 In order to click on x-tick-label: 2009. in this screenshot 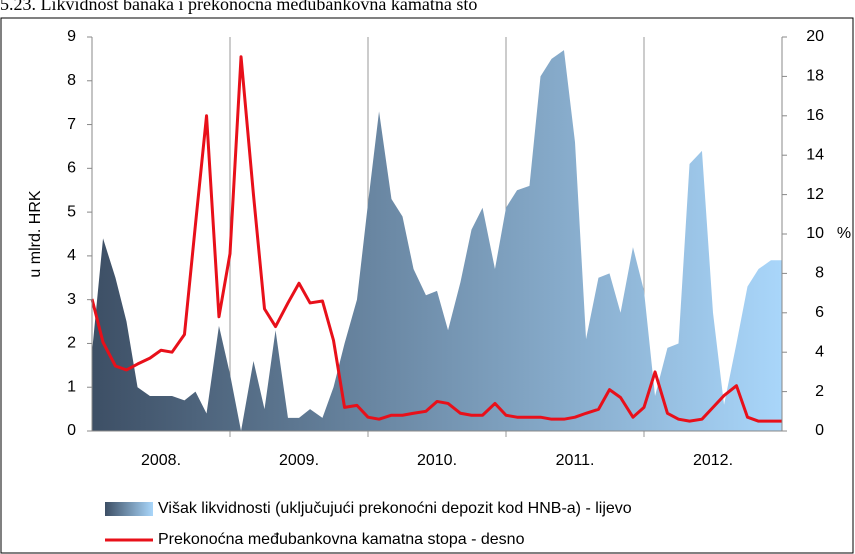, I will do `click(299, 460)`.